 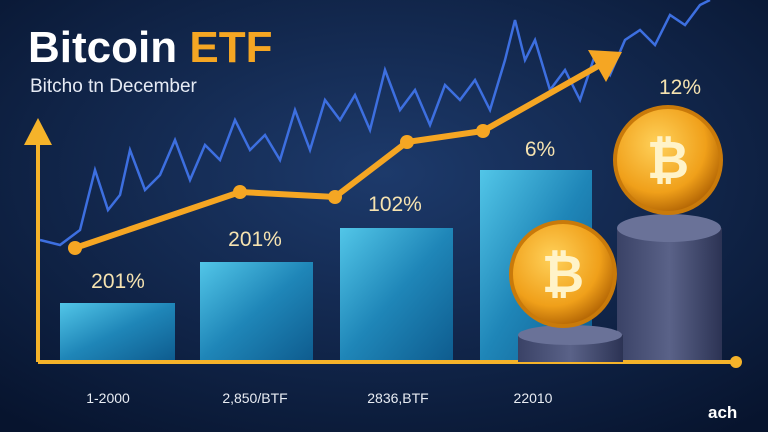 I want to click on category-label: 2,850/BTF, so click(x=254, y=398).